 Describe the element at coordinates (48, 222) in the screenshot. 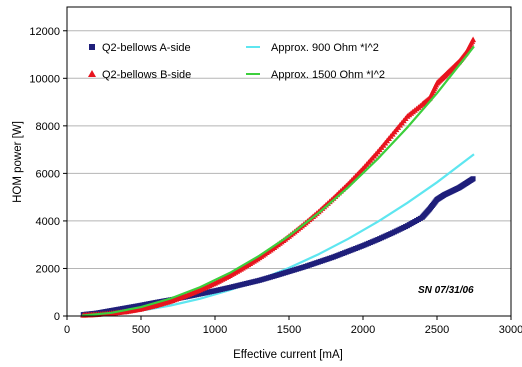

I see `y-tick-label: 4000` at that location.